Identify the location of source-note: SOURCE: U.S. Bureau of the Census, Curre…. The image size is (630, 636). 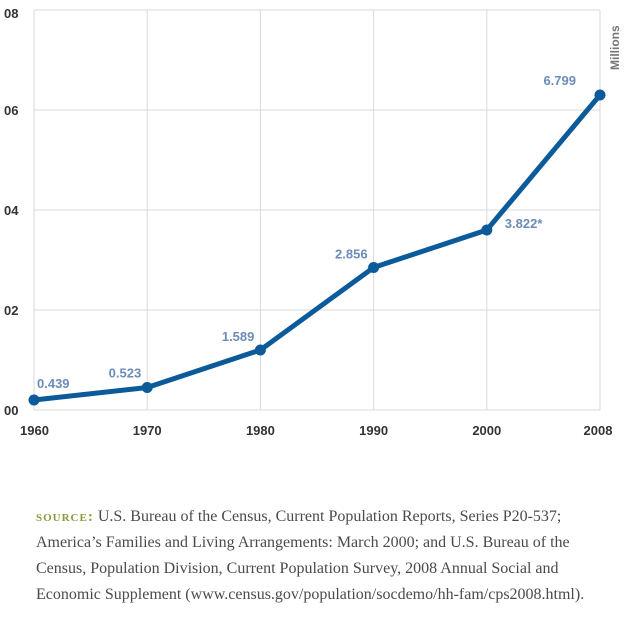
(322, 556).